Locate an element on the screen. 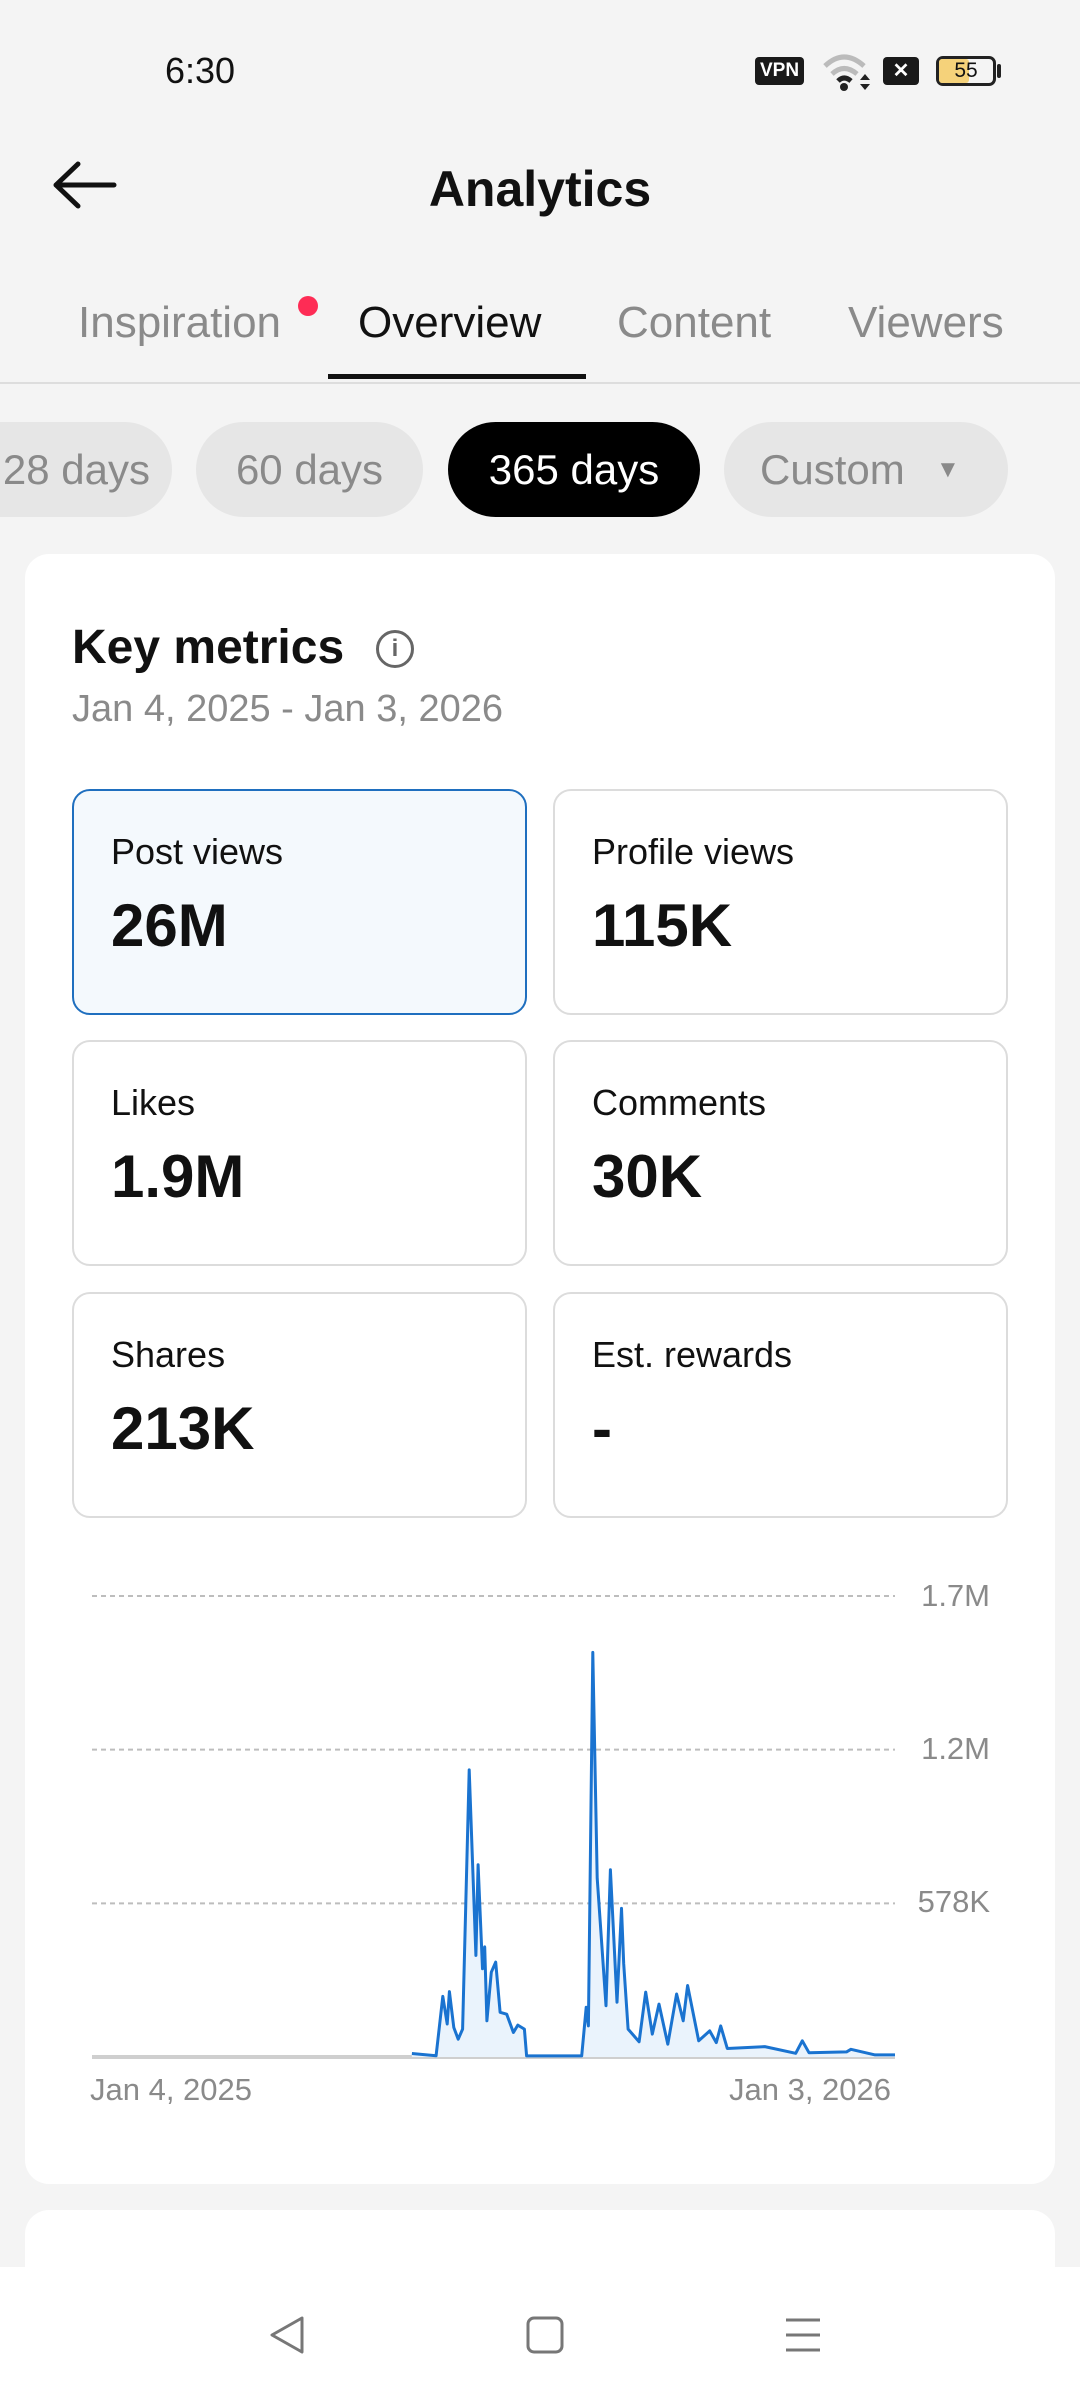  caret-down-icon: ▼ is located at coordinates (948, 469).